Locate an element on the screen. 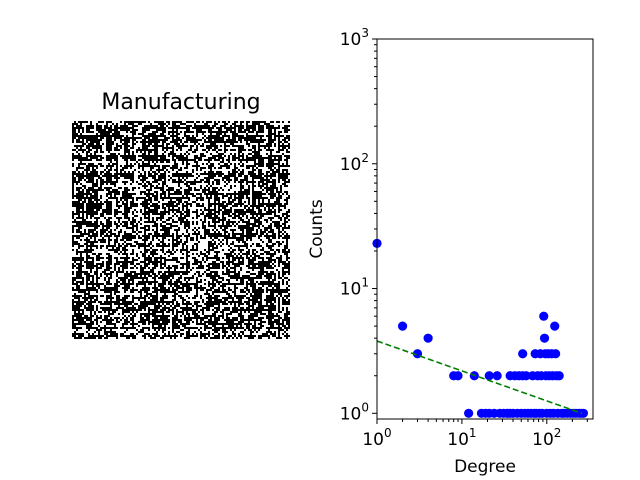  y-tick-label: 10⁰ is located at coordinates (354, 412).